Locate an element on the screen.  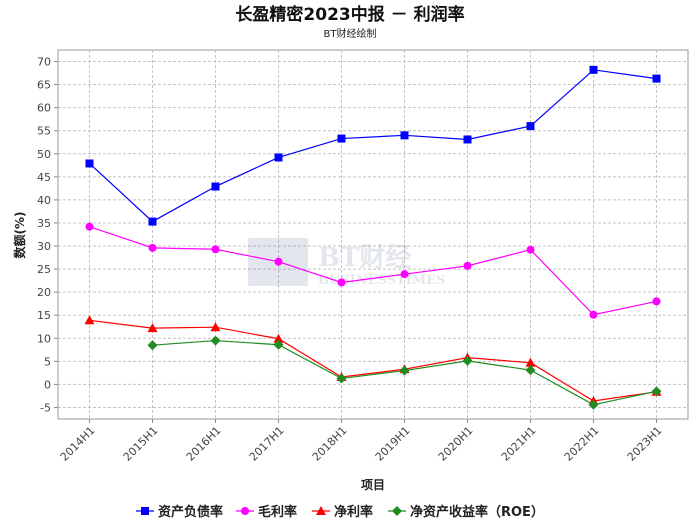
x-tick-label: 2023H1 is located at coordinates (645, 444).